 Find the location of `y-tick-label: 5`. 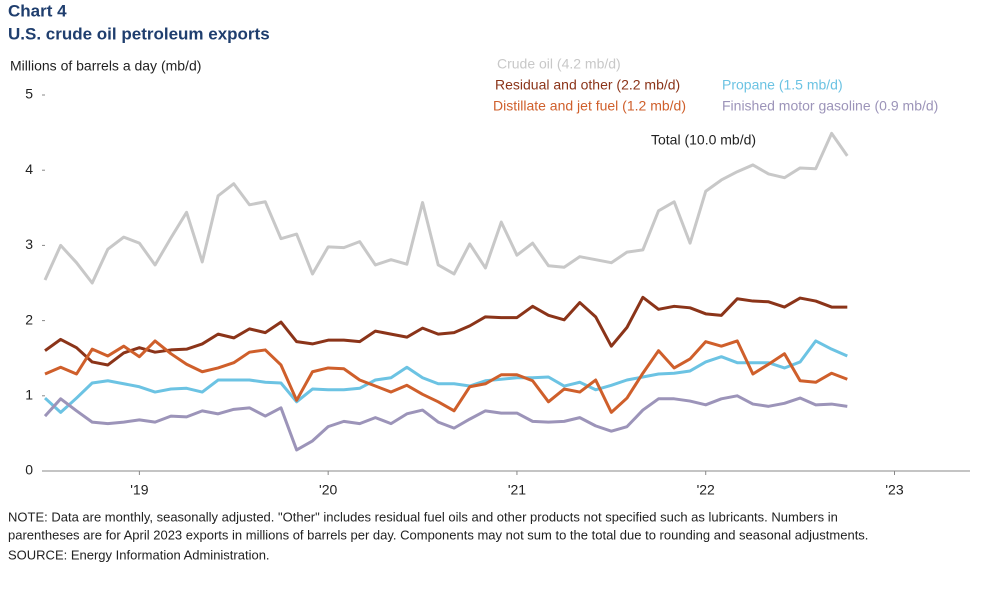

y-tick-label: 5 is located at coordinates (29, 94).